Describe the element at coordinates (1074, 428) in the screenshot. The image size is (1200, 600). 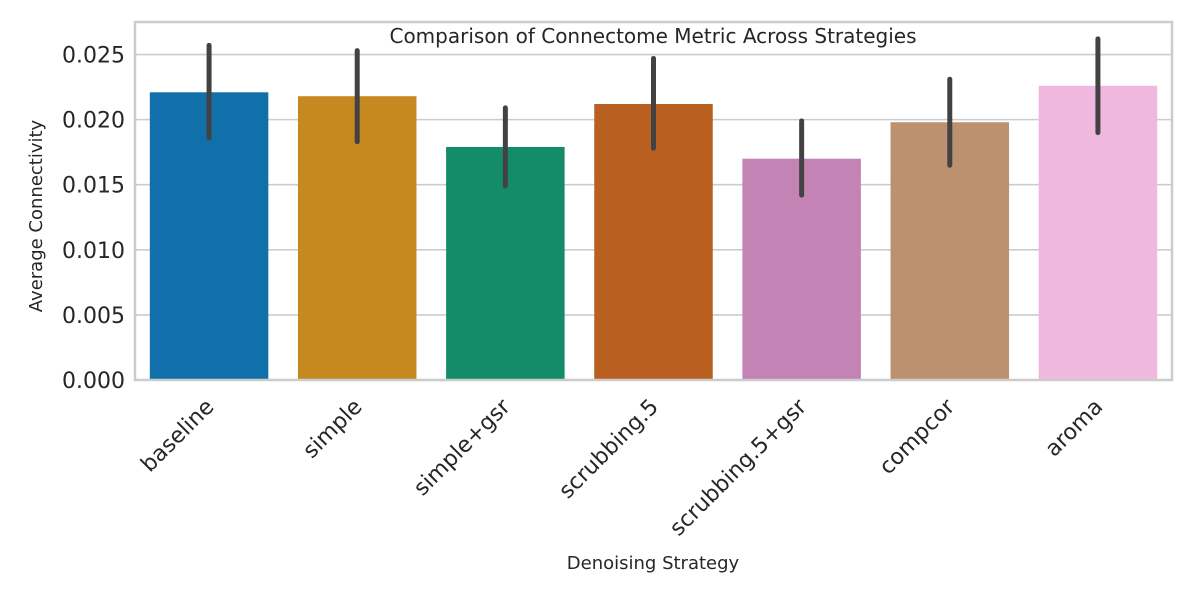
I see `x-tick-label: aroma` at that location.